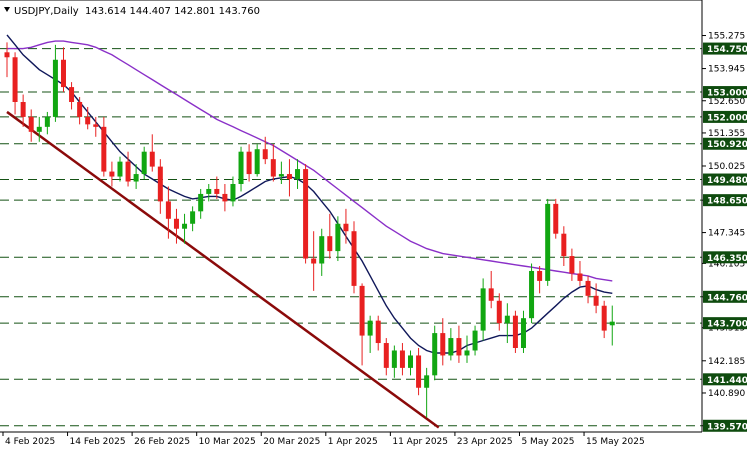 This screenshot has width=748, height=450. What do you see at coordinates (726, 394) in the screenshot?
I see `price-tick-label: 140.890` at bounding box center [726, 394].